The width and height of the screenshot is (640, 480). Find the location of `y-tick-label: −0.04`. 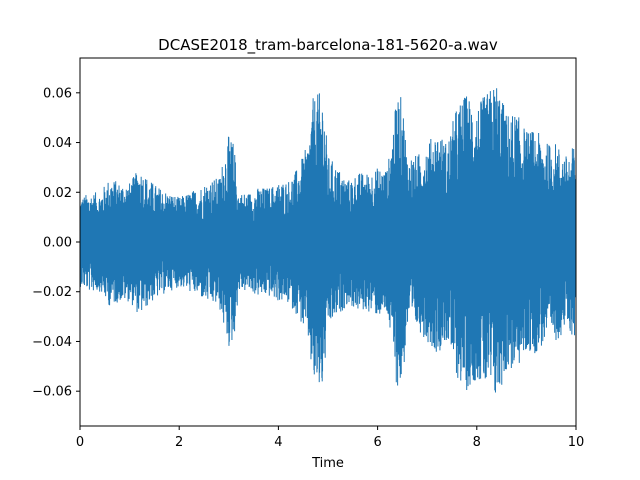

y-tick-label: −0.04 is located at coordinates (52, 342).